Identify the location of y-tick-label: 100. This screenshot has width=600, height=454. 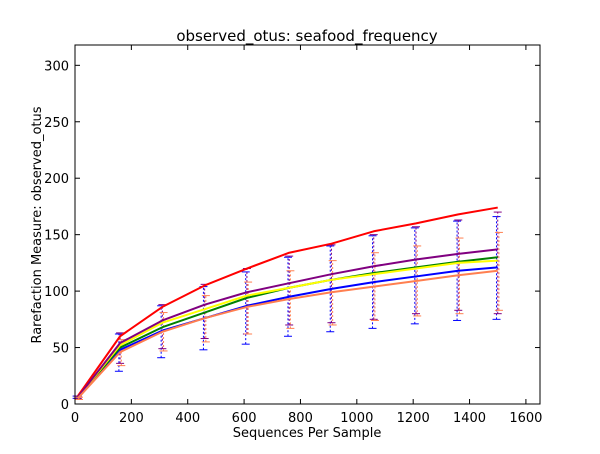
(56, 292).